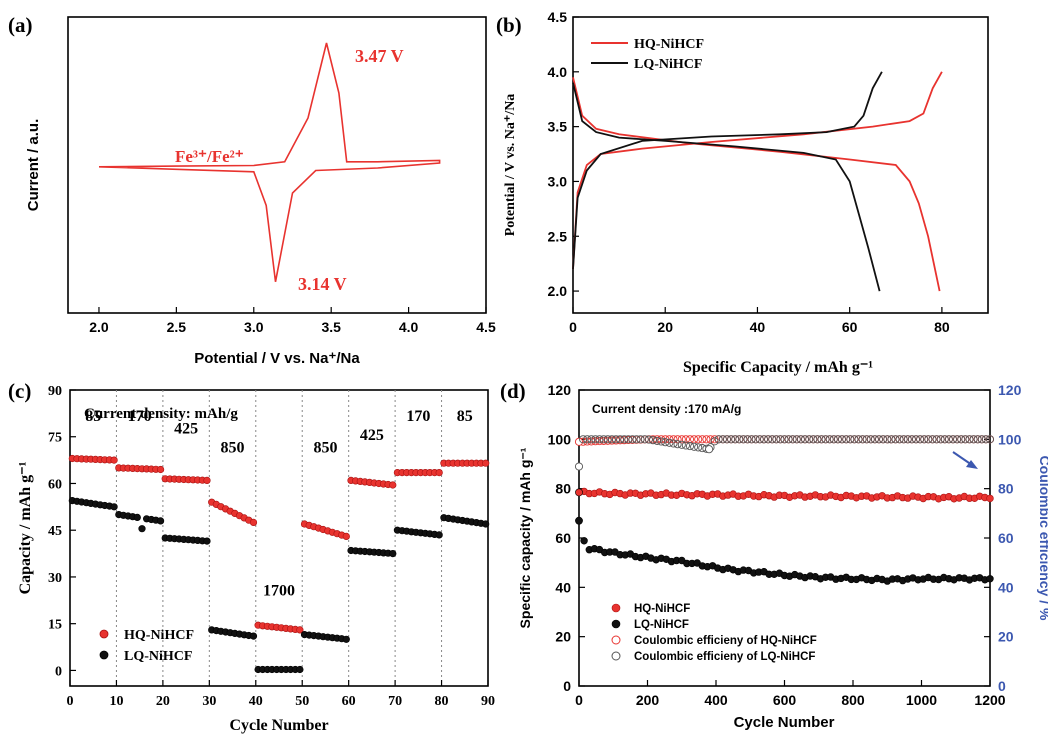 The image size is (1048, 739). What do you see at coordinates (116, 701) in the screenshot?
I see `x-tick-label-c: 10` at bounding box center [116, 701].